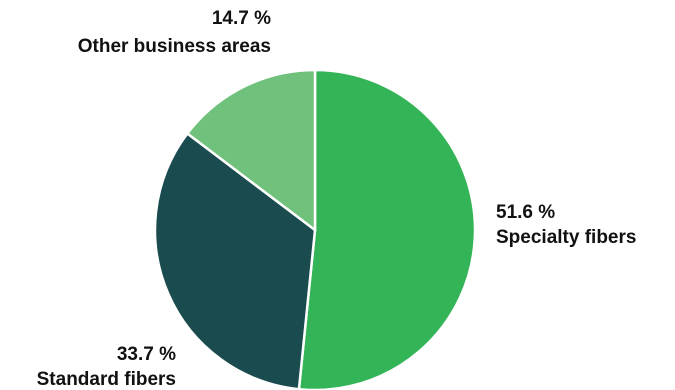  What do you see at coordinates (146, 354) in the screenshot?
I see `slice-value-label-standard-fibers: 33.7 %` at bounding box center [146, 354].